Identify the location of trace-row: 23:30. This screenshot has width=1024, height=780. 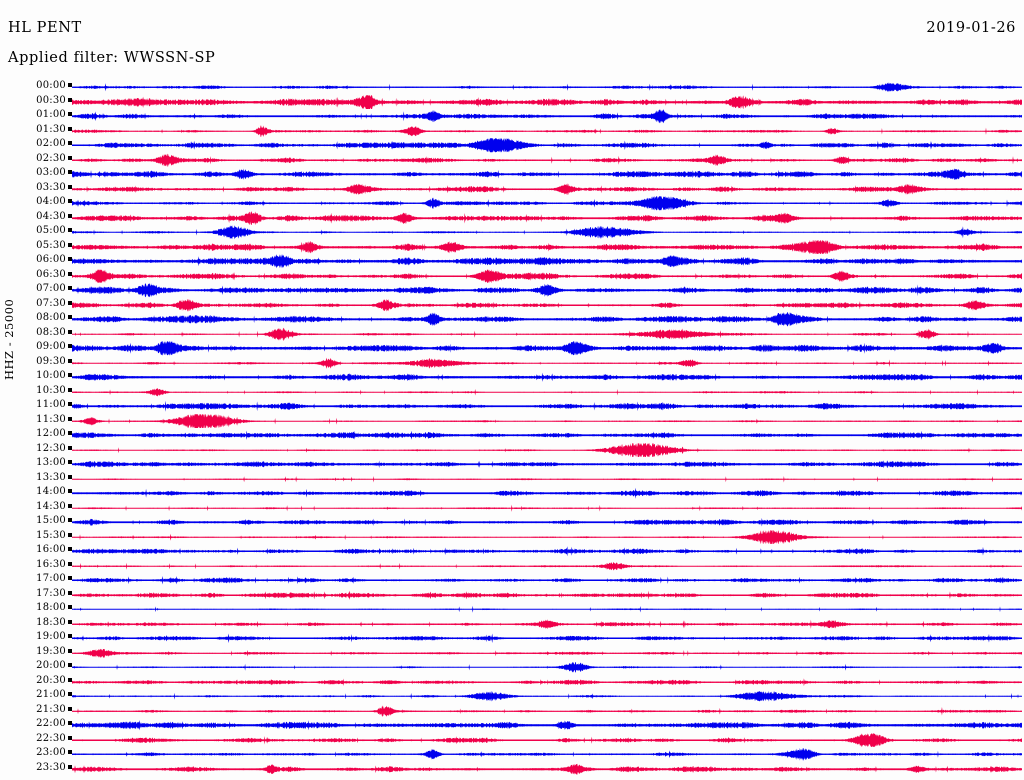
(512, 769).